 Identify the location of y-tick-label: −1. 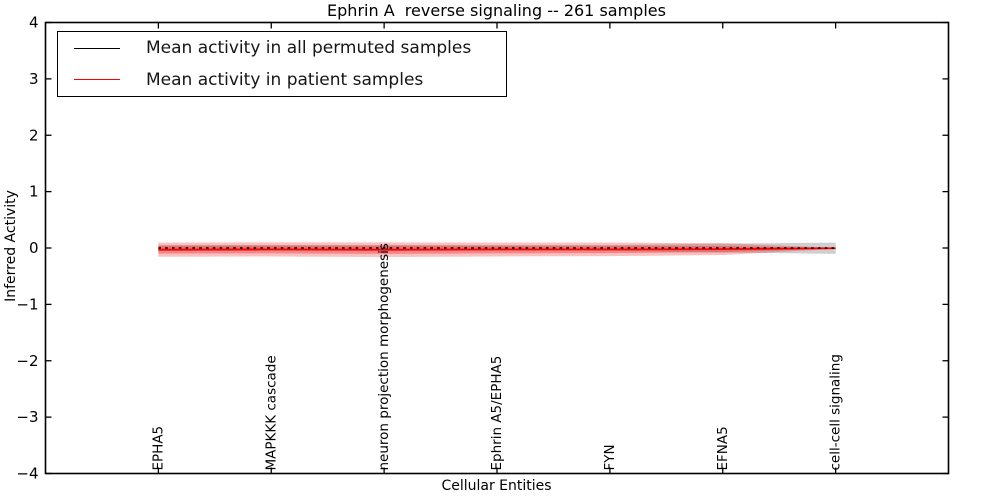
(27, 304).